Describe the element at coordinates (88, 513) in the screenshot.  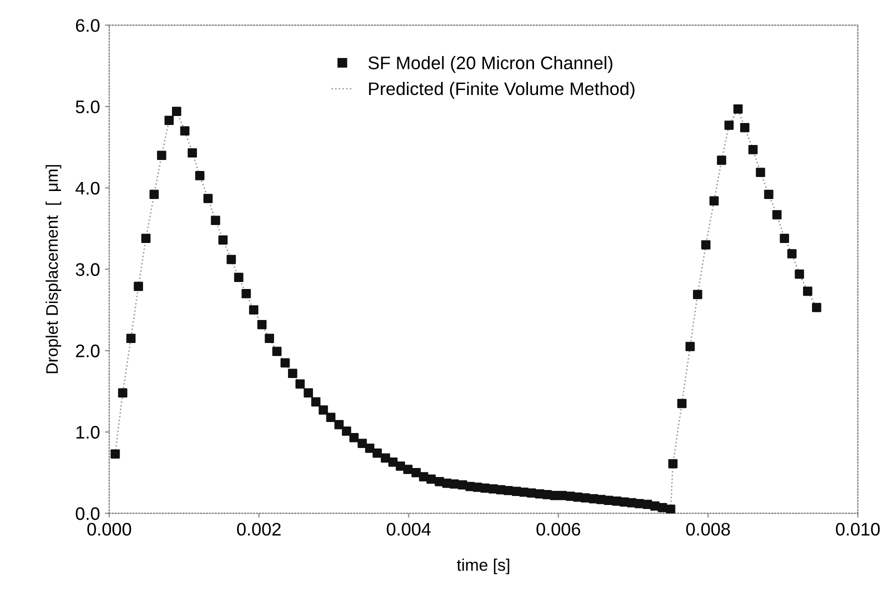
I see `y-tick-label: 0.0` at that location.